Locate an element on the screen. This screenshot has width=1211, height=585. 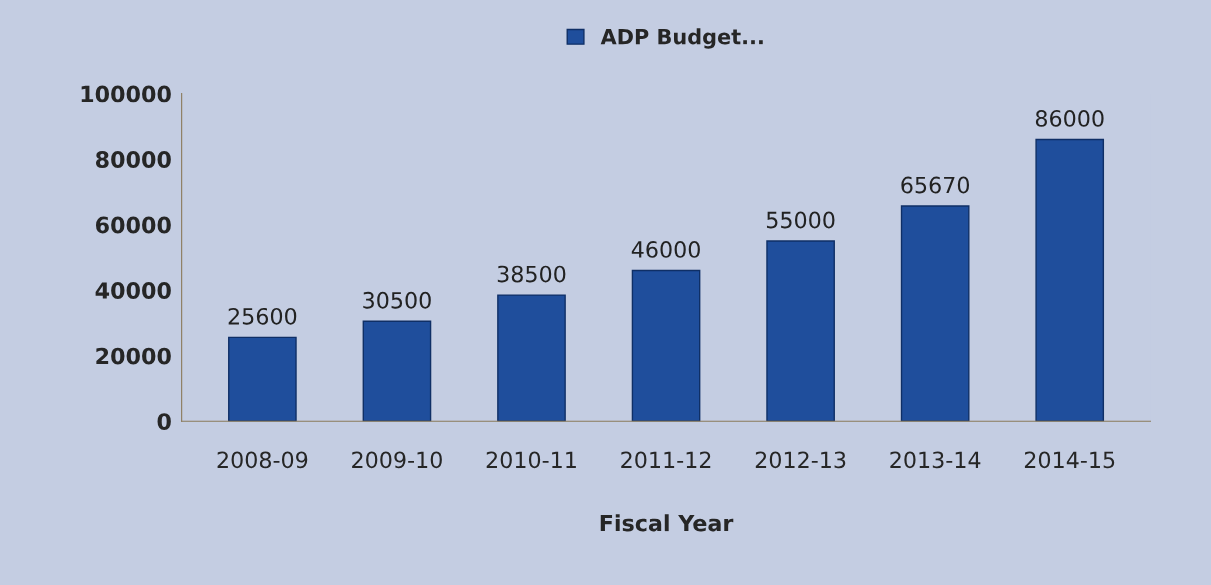
y-tick-label: 60000 is located at coordinates (133, 225).